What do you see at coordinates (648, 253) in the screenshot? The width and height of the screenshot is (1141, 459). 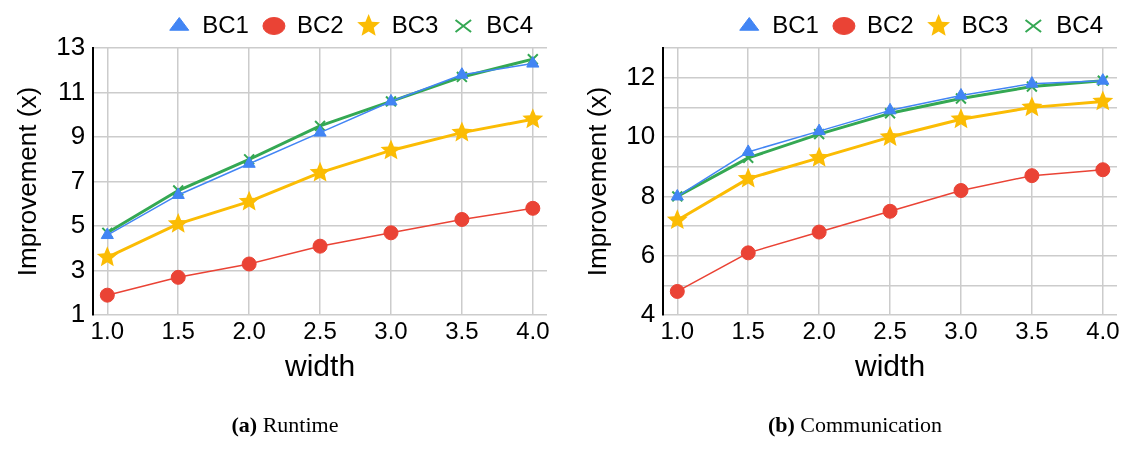 I see `y-tick-label: 6` at bounding box center [648, 253].